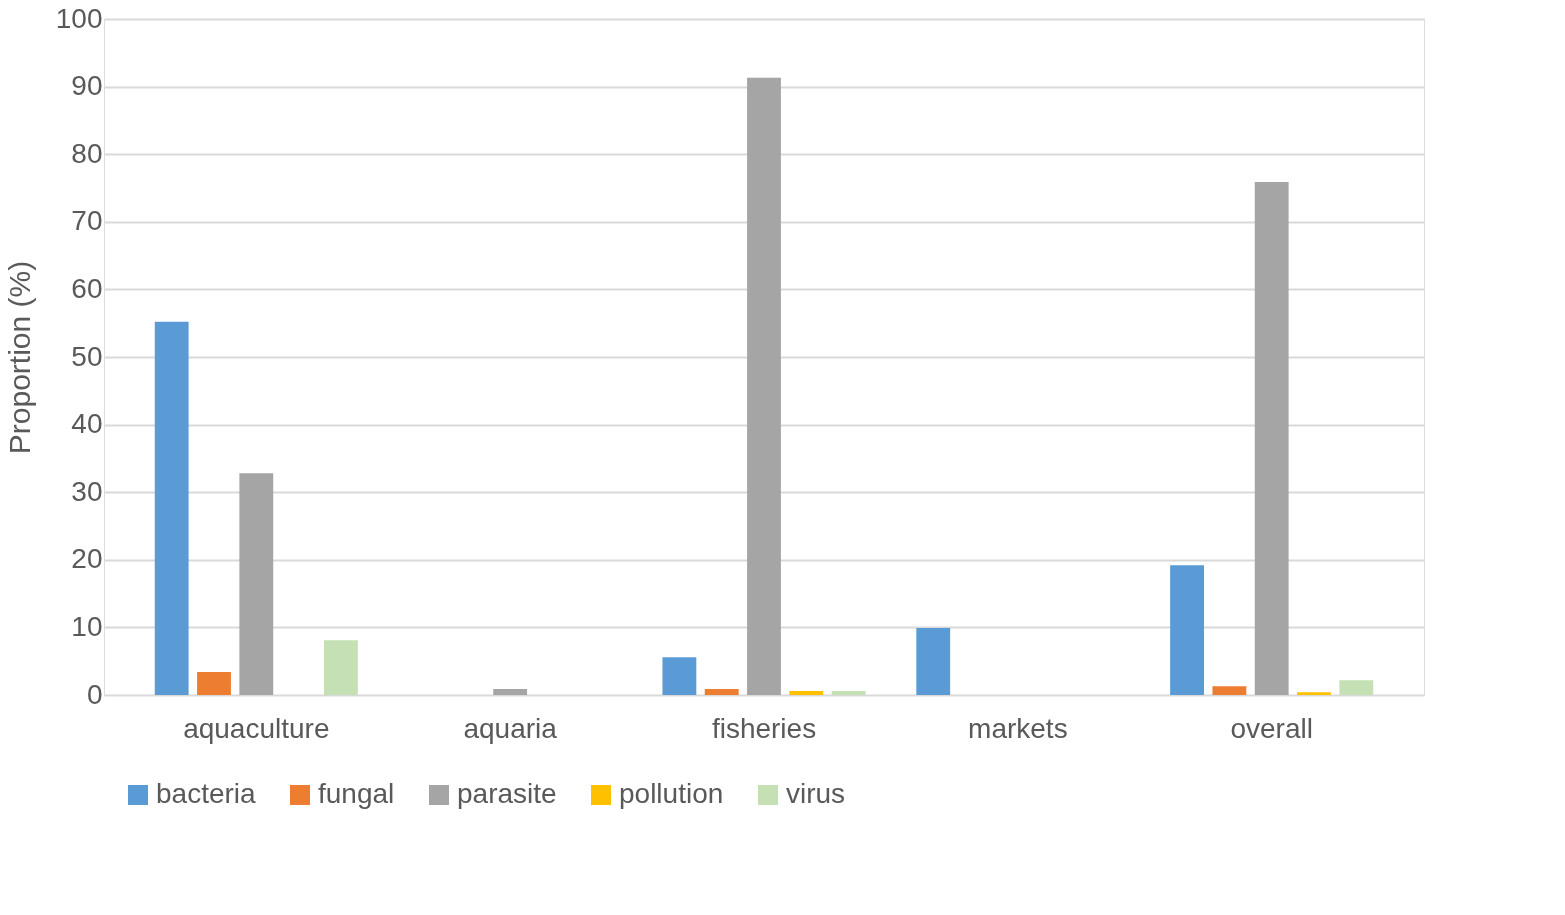 The width and height of the screenshot is (1565, 915). Describe the element at coordinates (1018, 728) in the screenshot. I see `x-tick-label: markets` at that location.